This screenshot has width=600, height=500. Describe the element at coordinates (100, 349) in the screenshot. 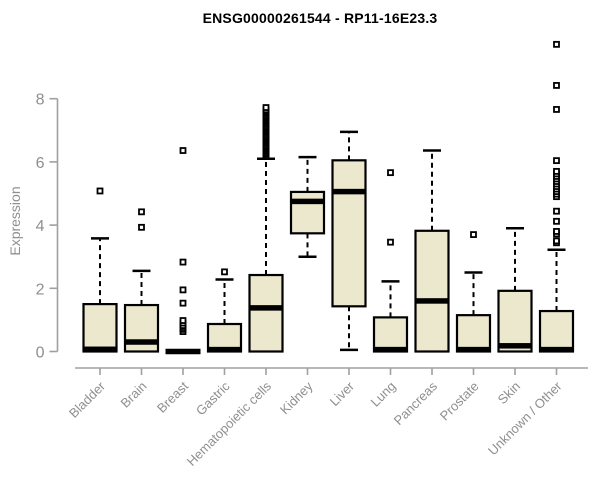

I see `median-bladder` at that location.